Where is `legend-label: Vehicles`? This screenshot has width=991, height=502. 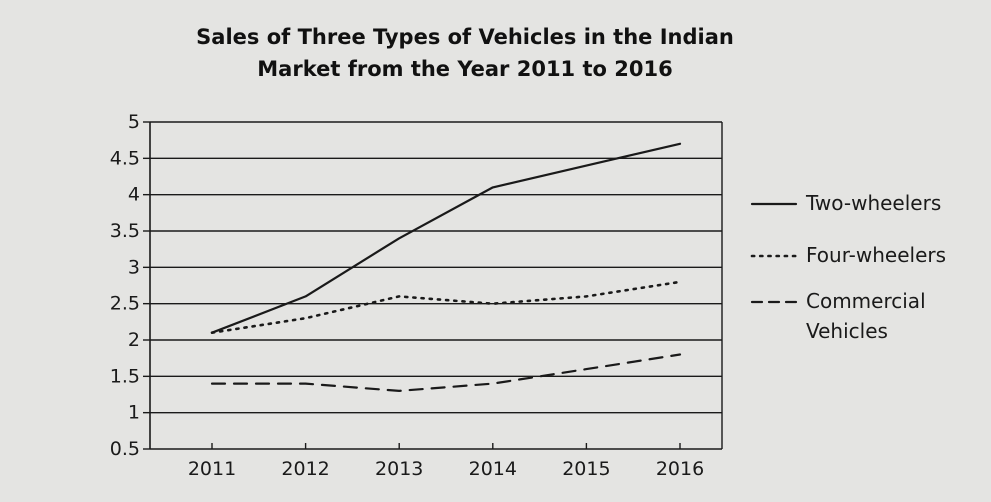 legend-label: Vehicles is located at coordinates (847, 331).